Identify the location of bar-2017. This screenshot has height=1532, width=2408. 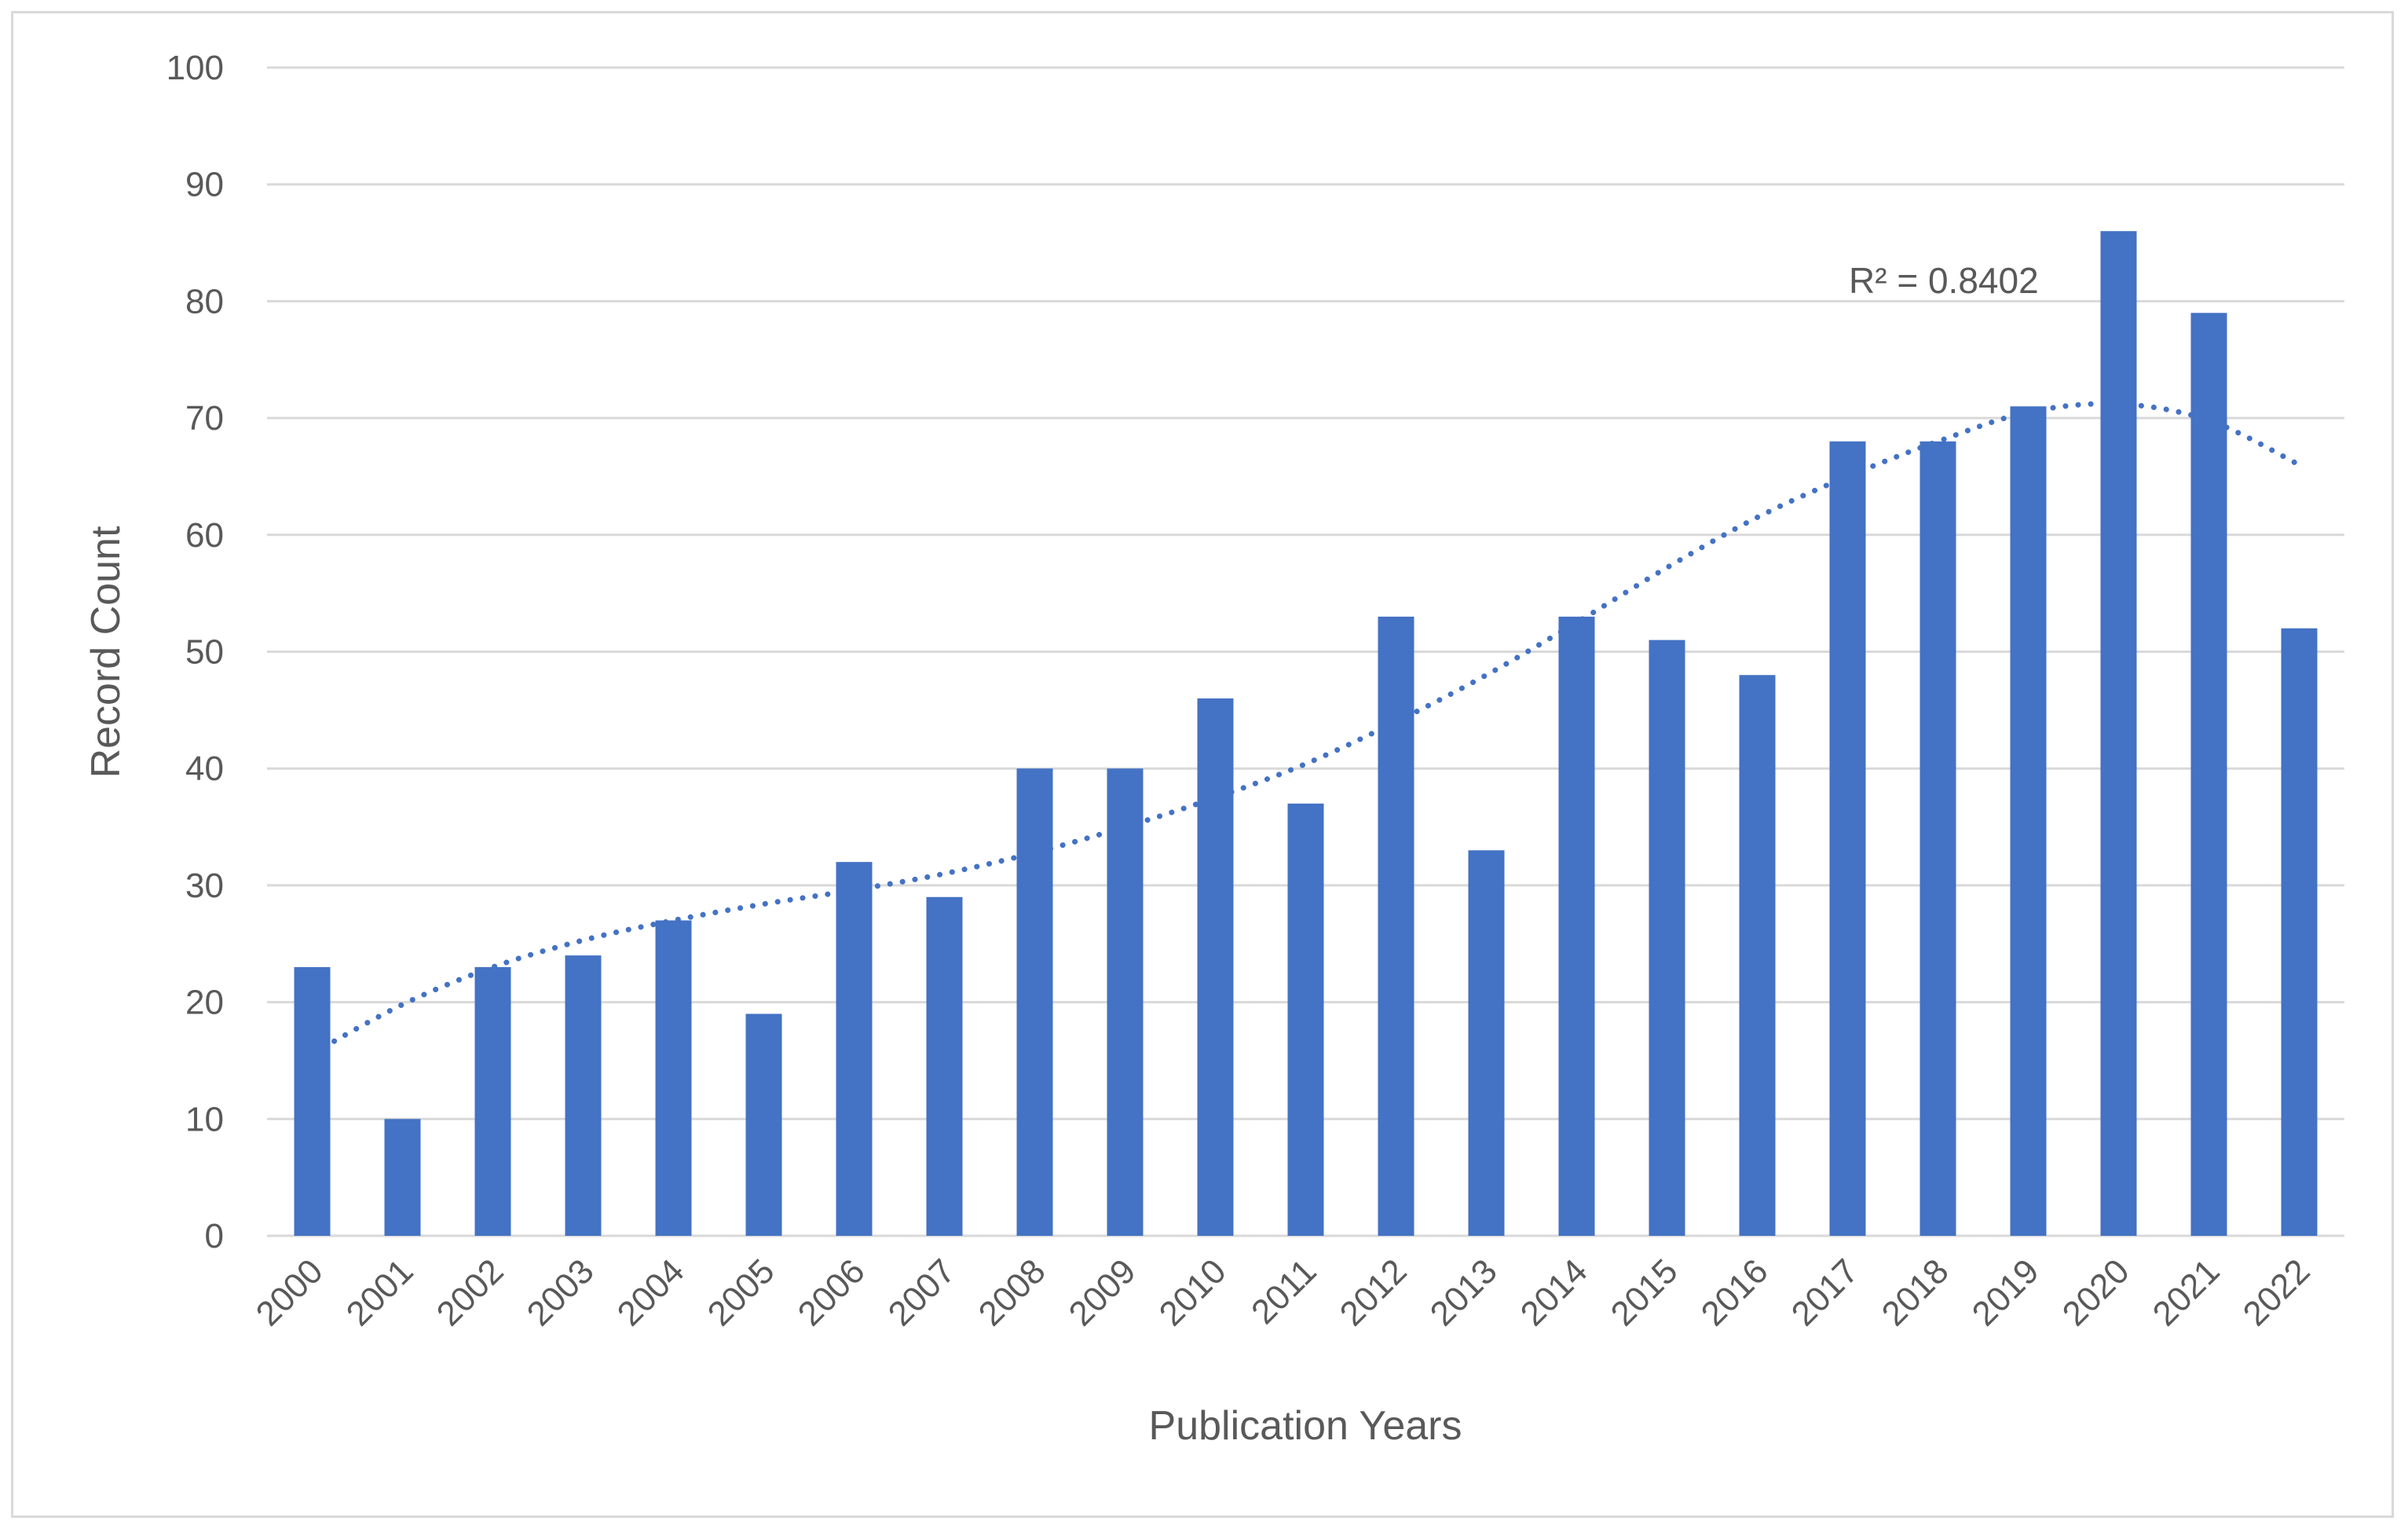
(1847, 839).